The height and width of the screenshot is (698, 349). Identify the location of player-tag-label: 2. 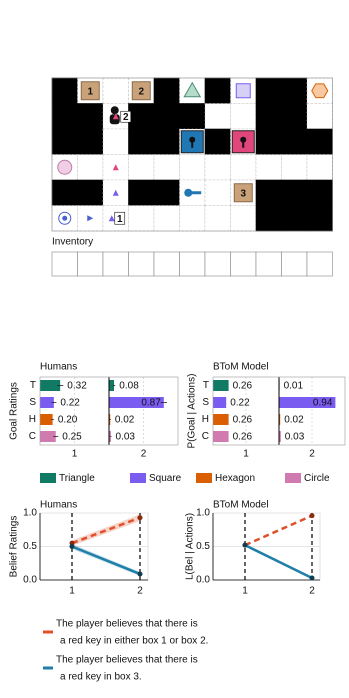
(126, 117).